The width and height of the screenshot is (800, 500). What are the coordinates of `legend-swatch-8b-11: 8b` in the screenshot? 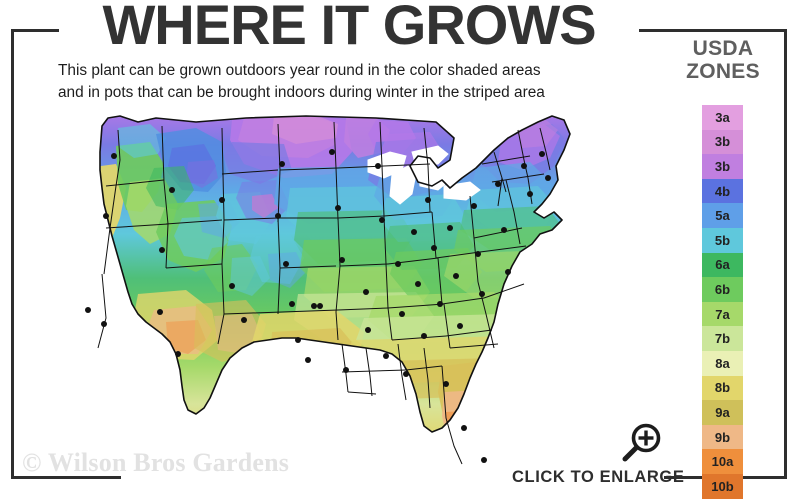 It's located at (722, 388).